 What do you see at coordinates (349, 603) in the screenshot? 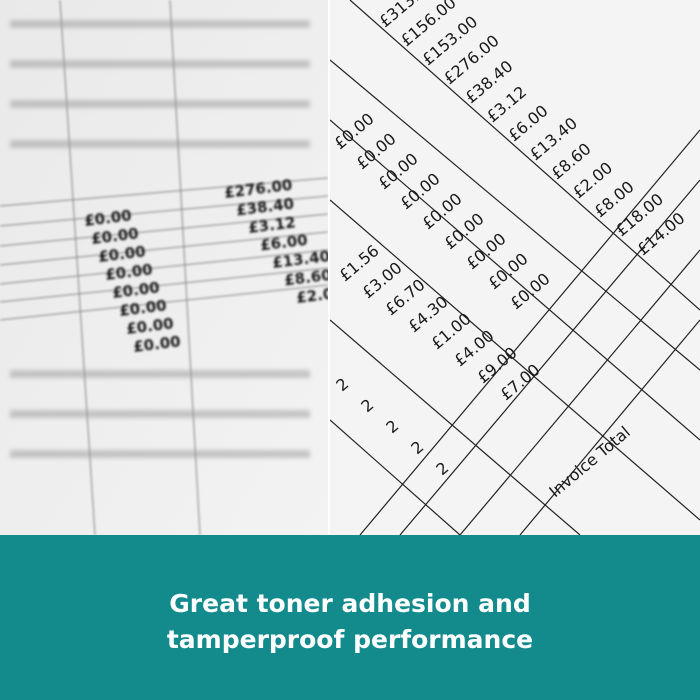
I see `banner-line: Great toner adhesion and` at bounding box center [349, 603].